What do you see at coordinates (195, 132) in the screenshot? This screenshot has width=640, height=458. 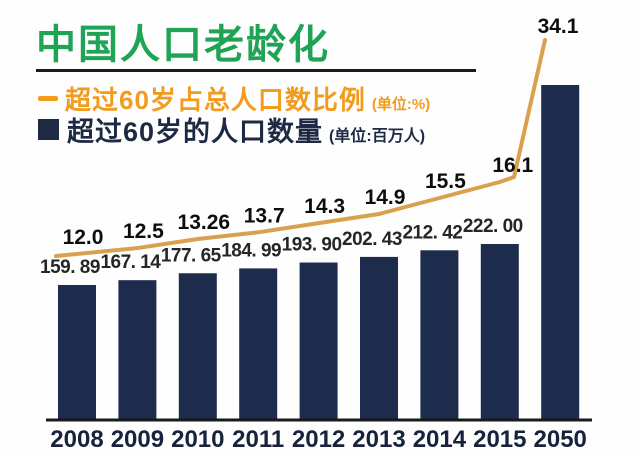 I see `legend-population-label: 超过60岁的人口数量` at bounding box center [195, 132].